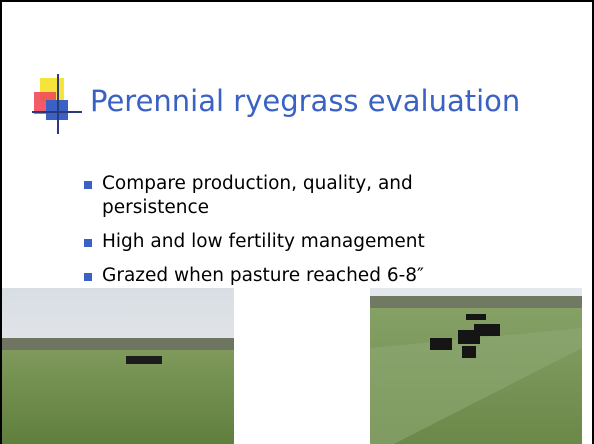  Describe the element at coordinates (262, 276) in the screenshot. I see `bullet: Grazed when pasture reached 6-8″` at that location.